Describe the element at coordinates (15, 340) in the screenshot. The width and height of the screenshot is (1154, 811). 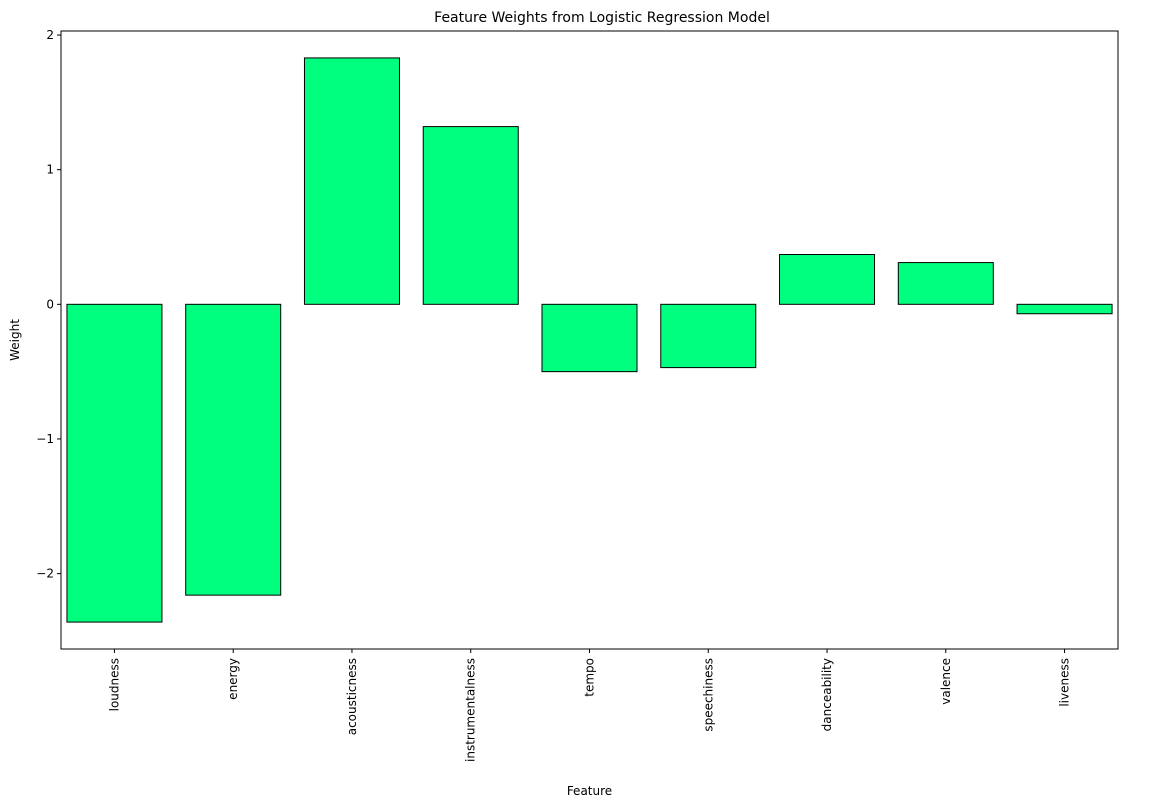
I see `y-axis-label: Weight` at that location.